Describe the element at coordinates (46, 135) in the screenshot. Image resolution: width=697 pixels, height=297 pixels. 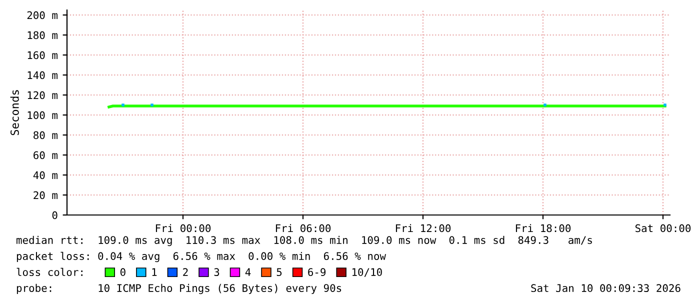
I see `y-tick-label: 80 m` at that location.